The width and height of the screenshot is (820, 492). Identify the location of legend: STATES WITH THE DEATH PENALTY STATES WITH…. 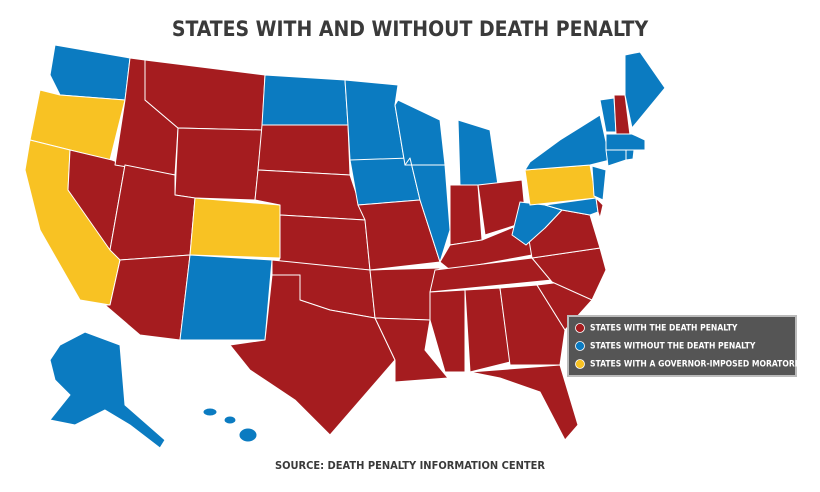
(689, 346).